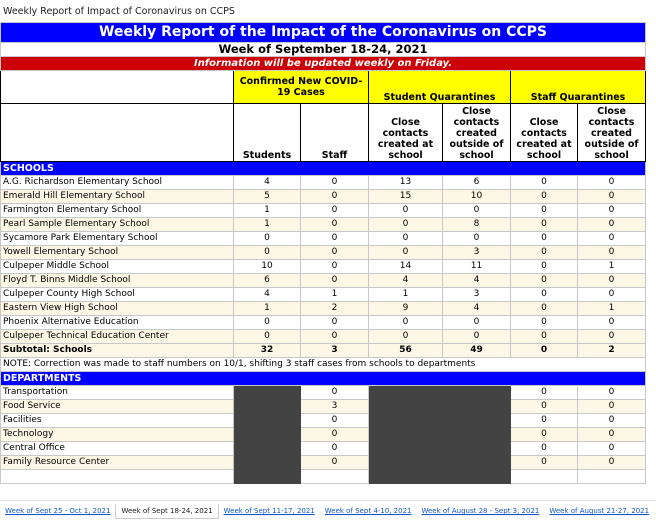 The image size is (656, 522). Describe the element at coordinates (269, 511) in the screenshot. I see `sheet-tab: Week of Sept 11-17, 2021` at that location.